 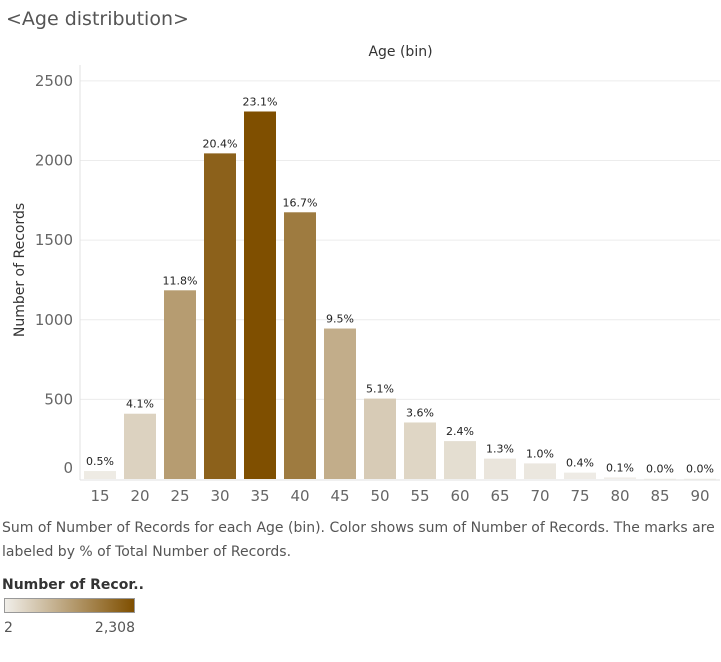 I want to click on data-label: 0.4%, so click(x=580, y=463).